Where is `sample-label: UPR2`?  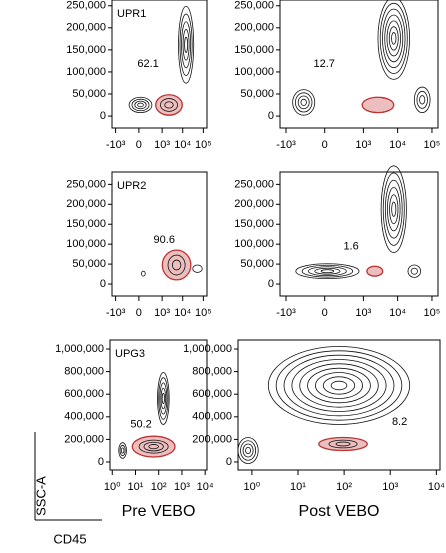
sample-label: UPR2 is located at coordinates (131, 186).